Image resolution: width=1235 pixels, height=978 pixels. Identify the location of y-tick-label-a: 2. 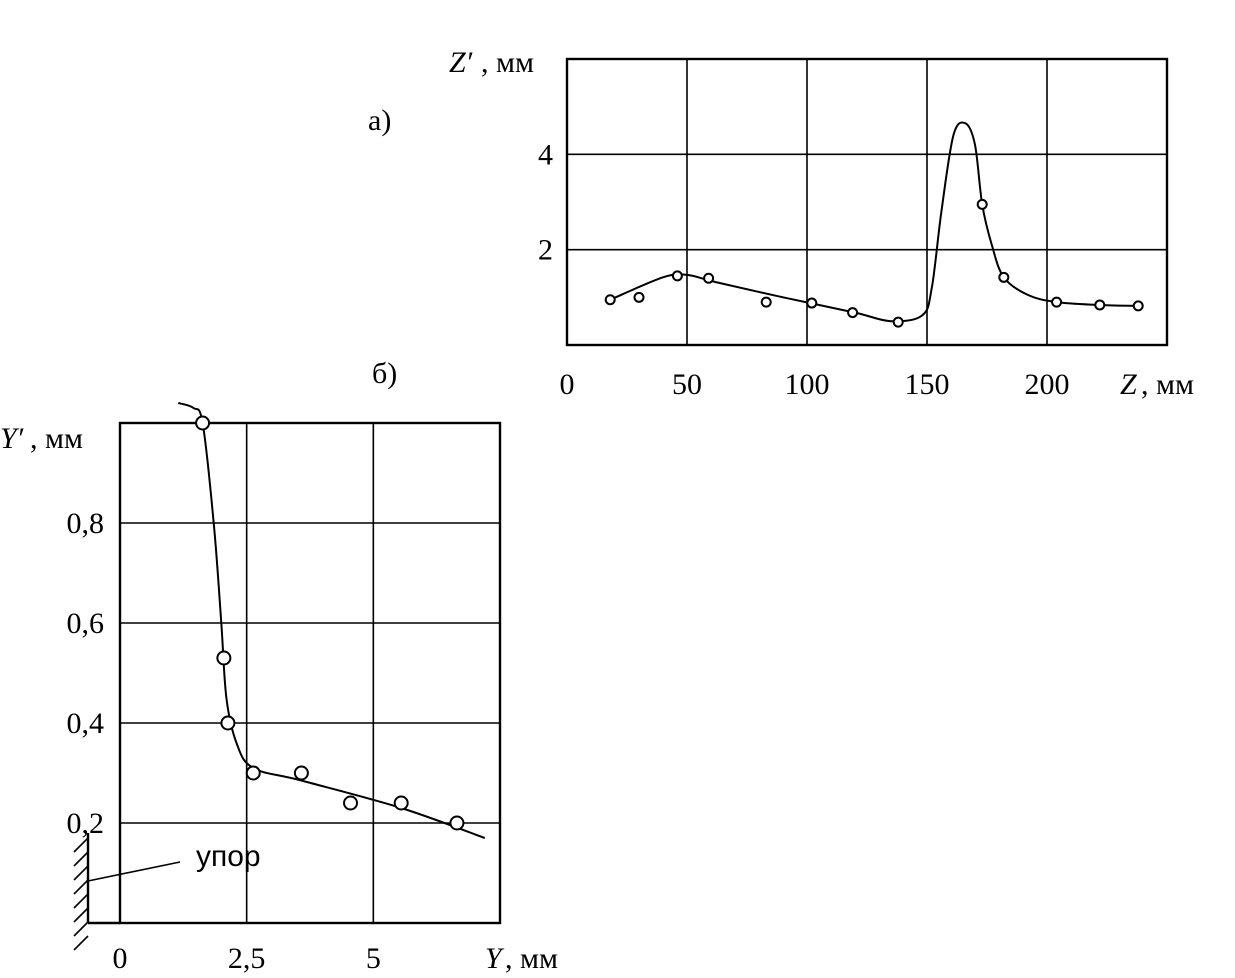
(545, 250).